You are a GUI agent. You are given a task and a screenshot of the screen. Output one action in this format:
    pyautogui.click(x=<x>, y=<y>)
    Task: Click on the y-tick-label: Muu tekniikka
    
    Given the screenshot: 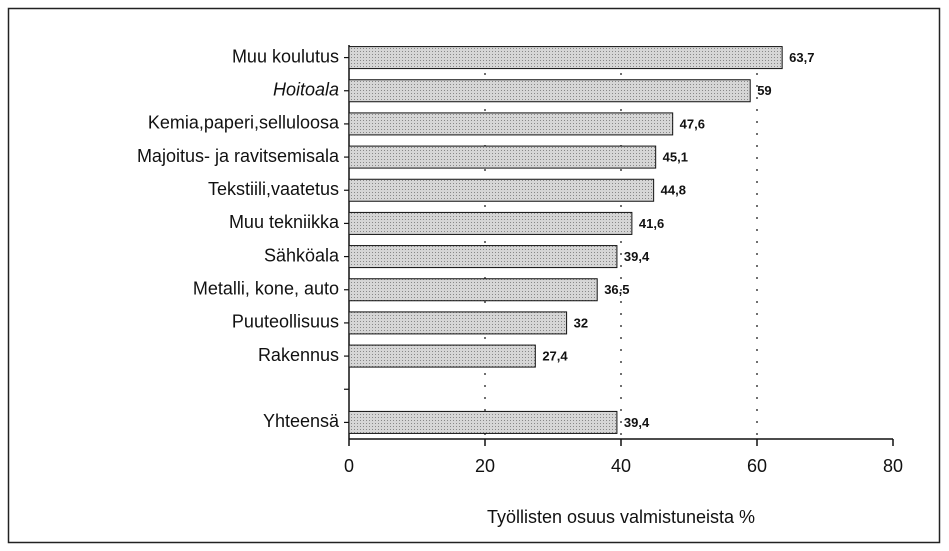 What is the action you would take?
    pyautogui.click(x=284, y=222)
    